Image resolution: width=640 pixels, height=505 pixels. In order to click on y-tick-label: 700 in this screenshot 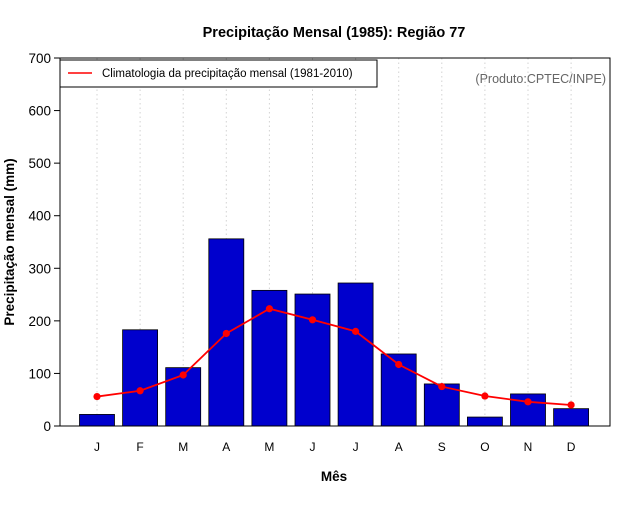, I will do `click(39, 58)`.